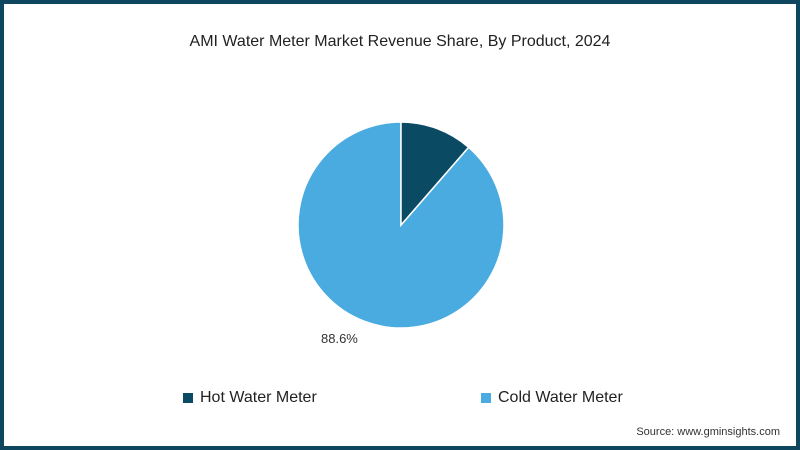  I want to click on legend-item-hot-water-meter: Hot Water Meter, so click(250, 398).